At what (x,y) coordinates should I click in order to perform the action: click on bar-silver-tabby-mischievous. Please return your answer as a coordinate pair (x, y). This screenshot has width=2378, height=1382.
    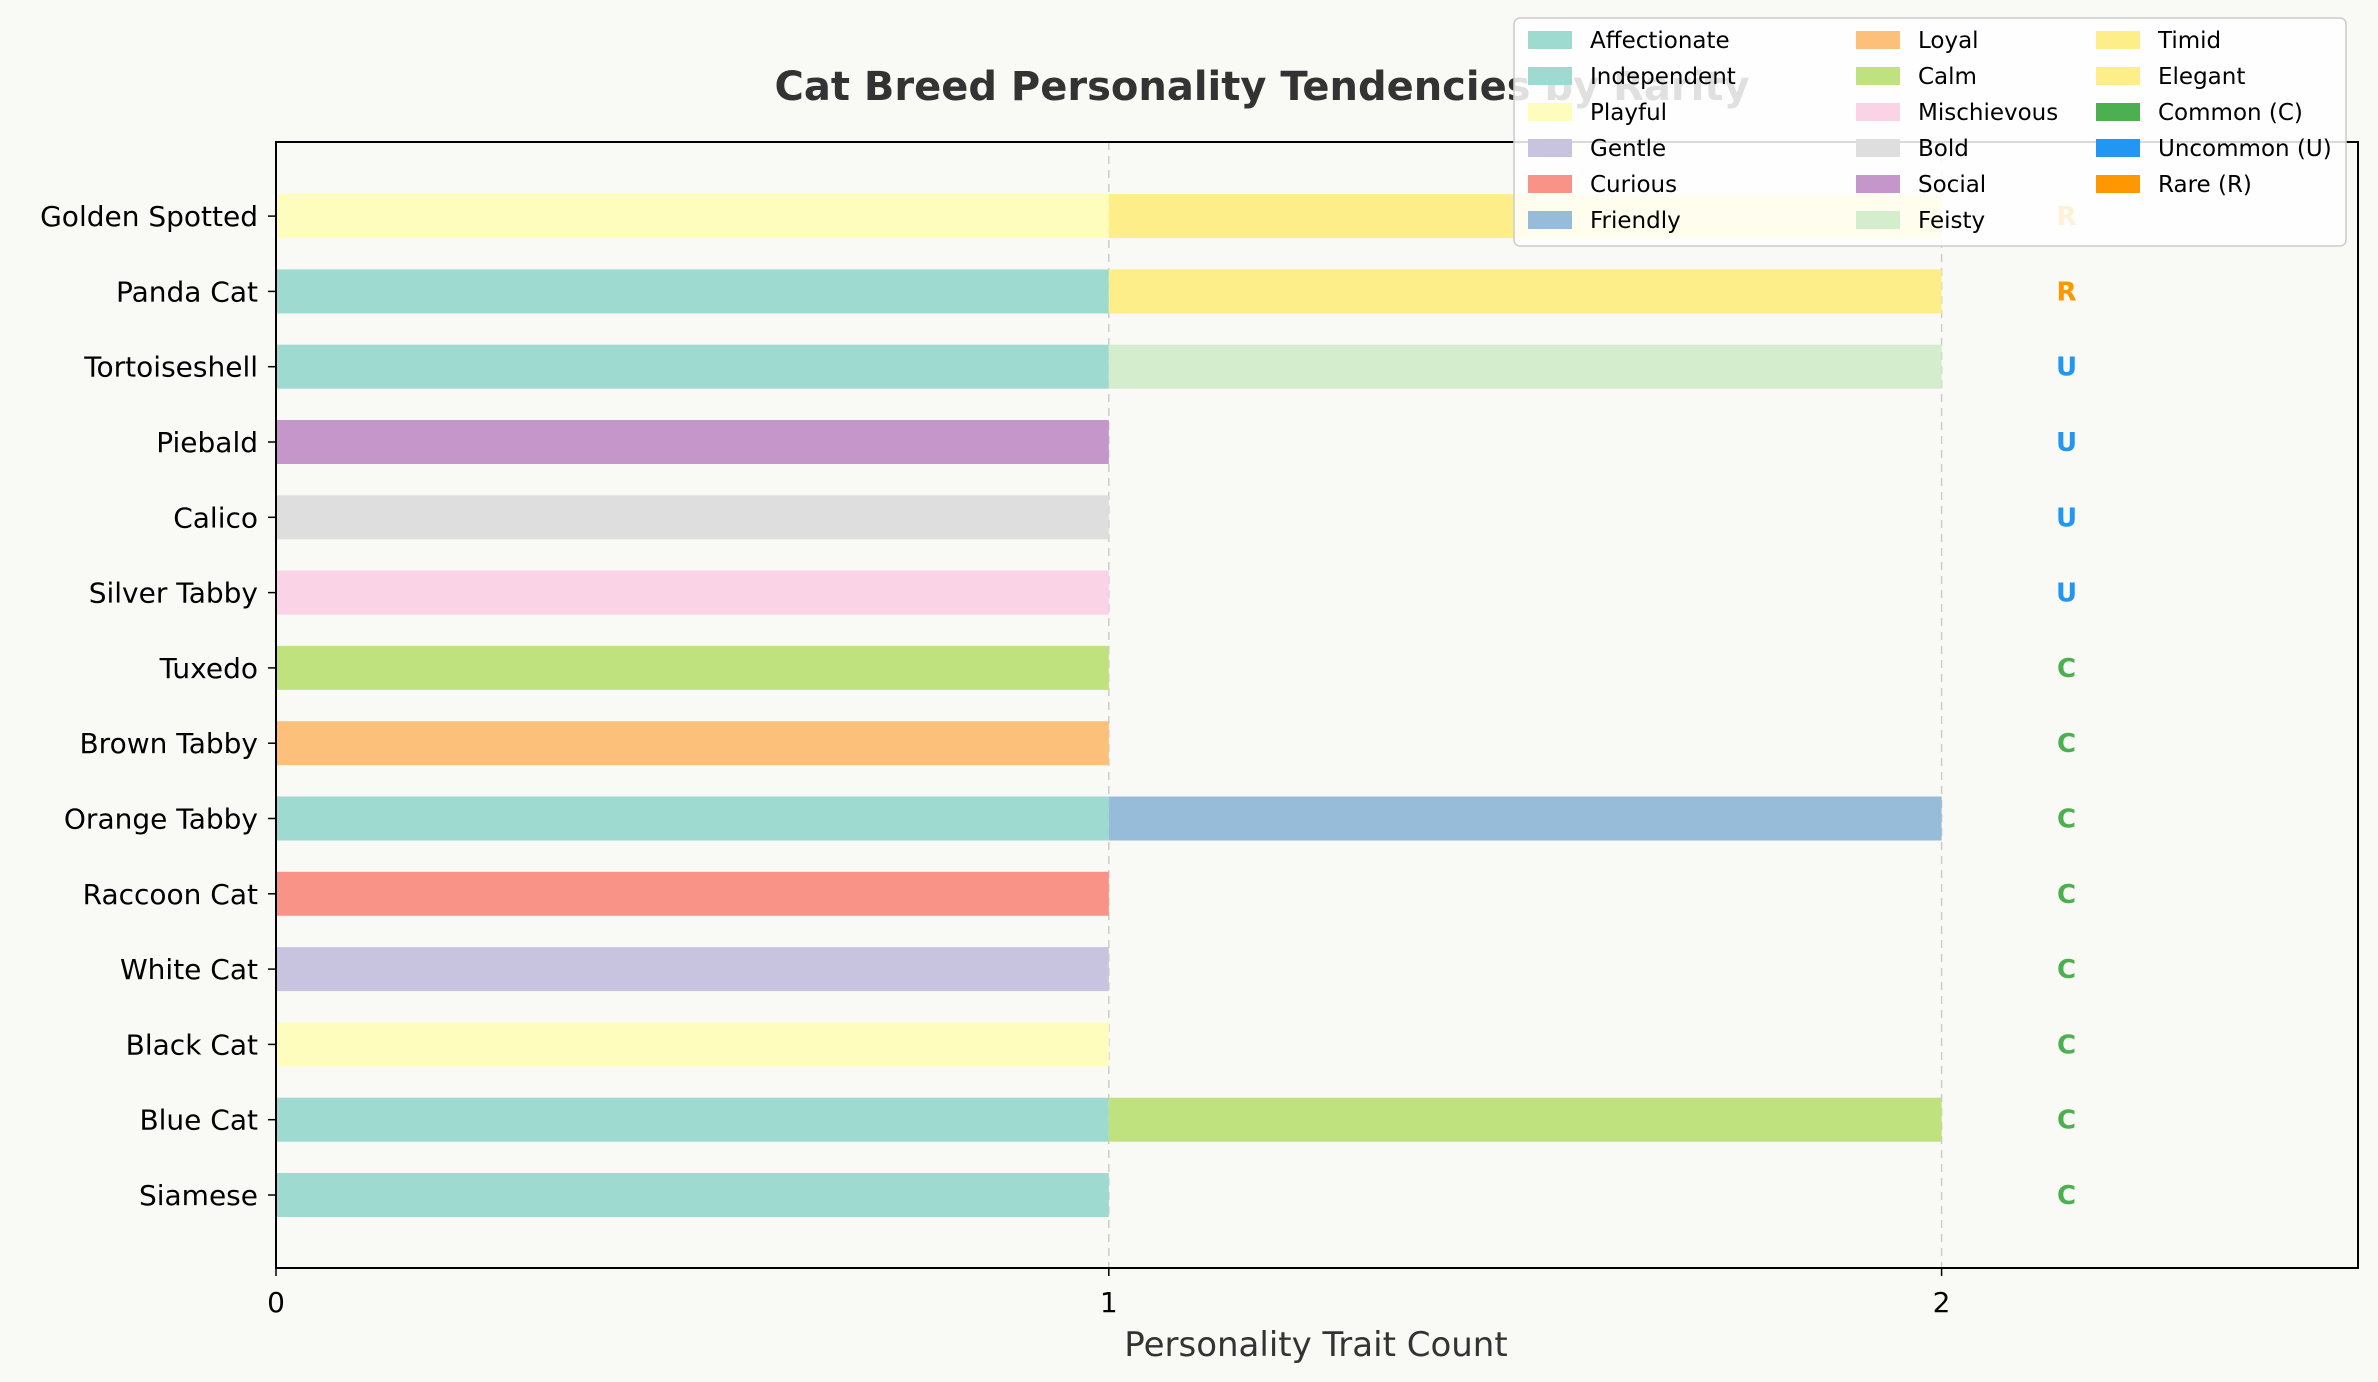
    Looking at the image, I should click on (692, 592).